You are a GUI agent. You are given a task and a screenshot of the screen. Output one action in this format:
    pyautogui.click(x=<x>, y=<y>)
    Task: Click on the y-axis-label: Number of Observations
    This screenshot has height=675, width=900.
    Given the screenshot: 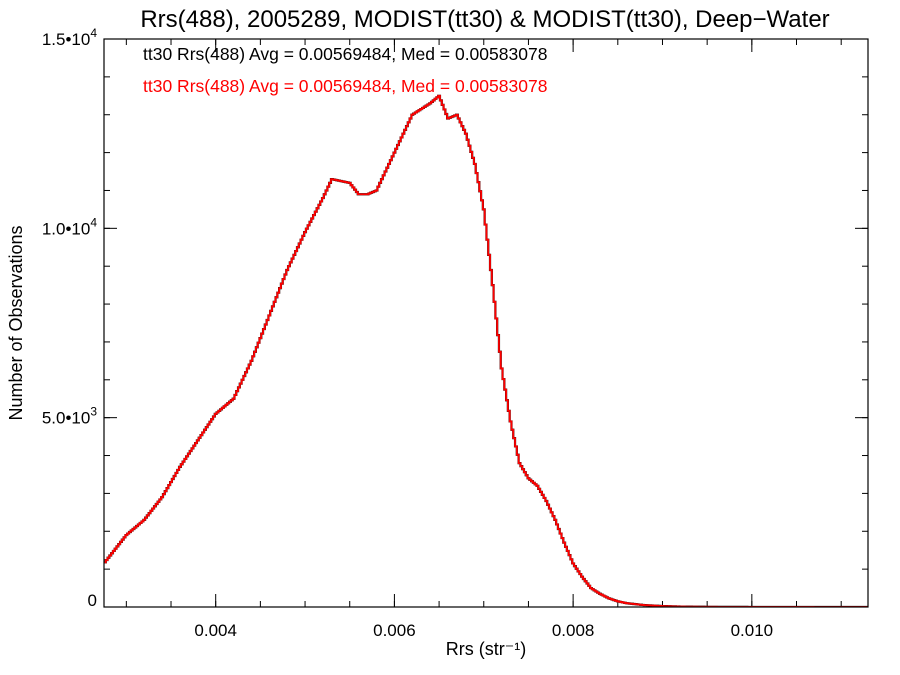 What is the action you would take?
    pyautogui.click(x=16, y=322)
    